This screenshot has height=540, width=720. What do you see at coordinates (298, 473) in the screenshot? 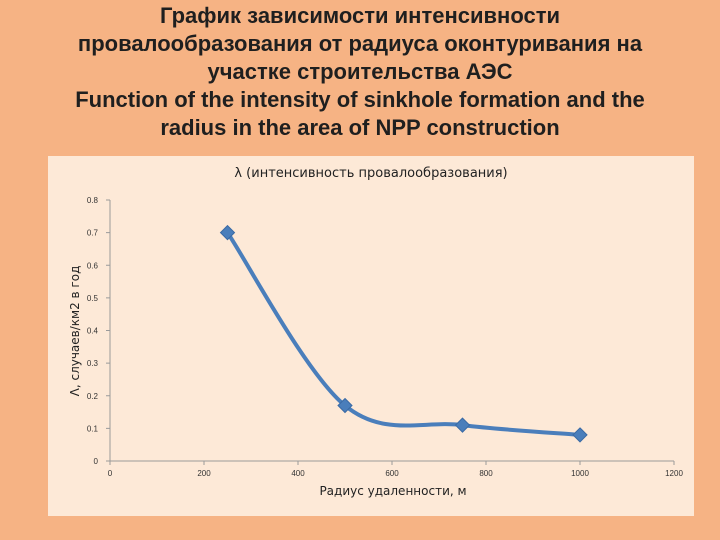
I see `x-tick-label: 400` at bounding box center [298, 473].